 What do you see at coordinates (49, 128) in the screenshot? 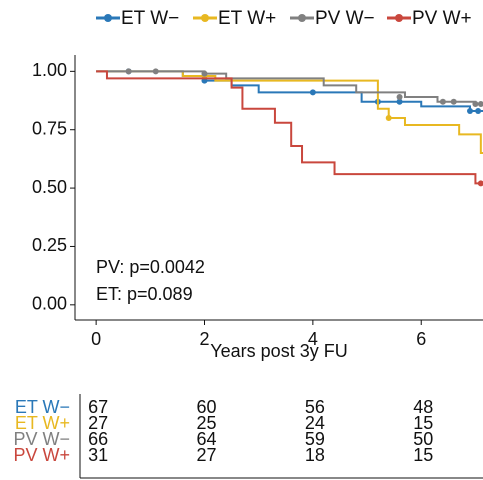
I see `y-tick-label: 0.75` at bounding box center [49, 128].